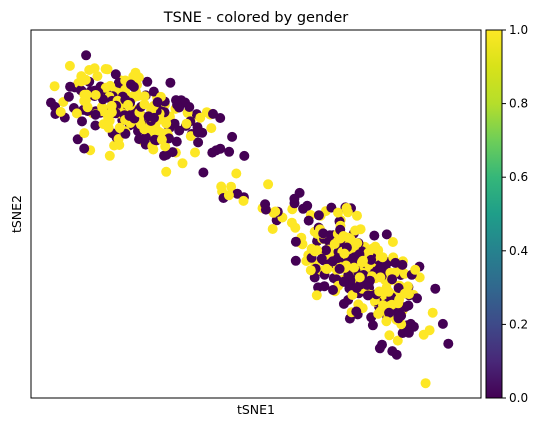  I want to click on colorbar-tick-label: 0.0, so click(518, 398).